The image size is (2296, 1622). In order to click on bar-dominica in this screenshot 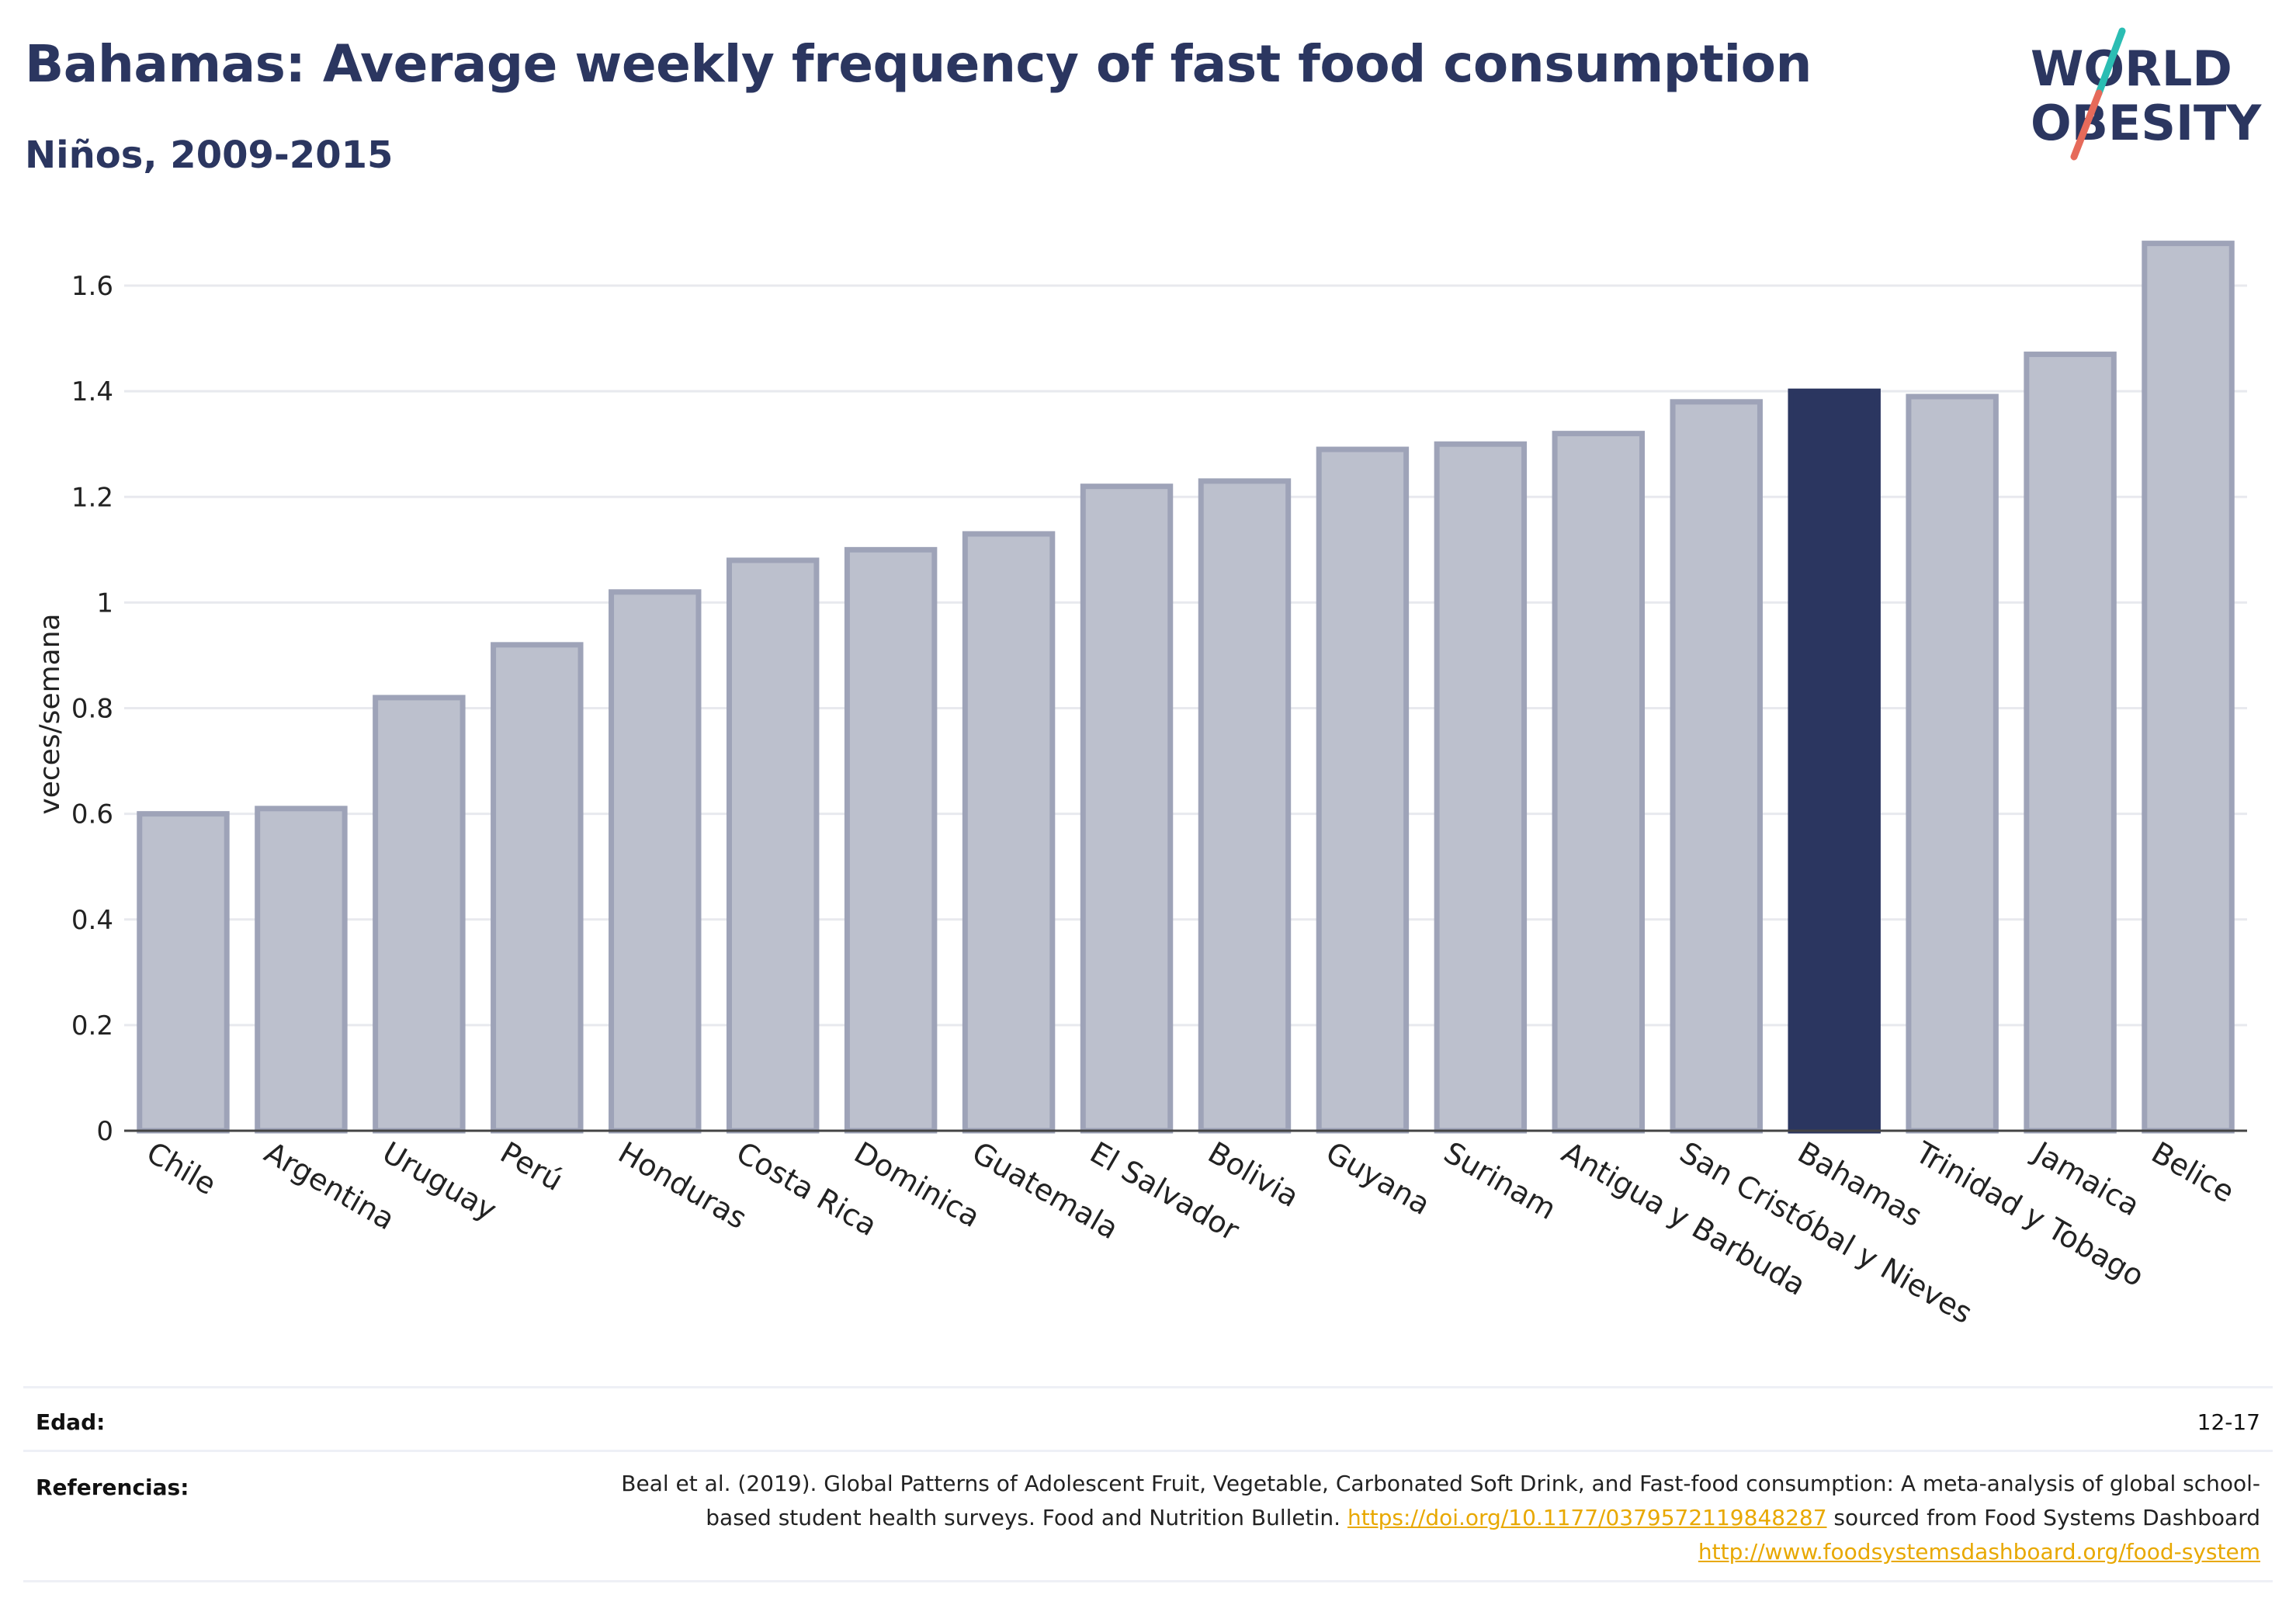, I will do `click(891, 840)`.